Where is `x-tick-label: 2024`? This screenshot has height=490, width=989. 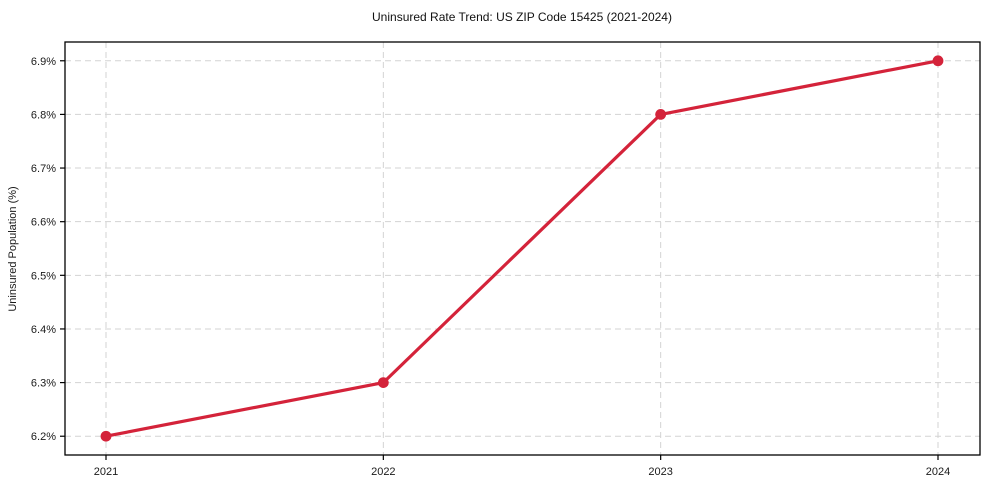
x-tick-label: 2024 is located at coordinates (938, 472).